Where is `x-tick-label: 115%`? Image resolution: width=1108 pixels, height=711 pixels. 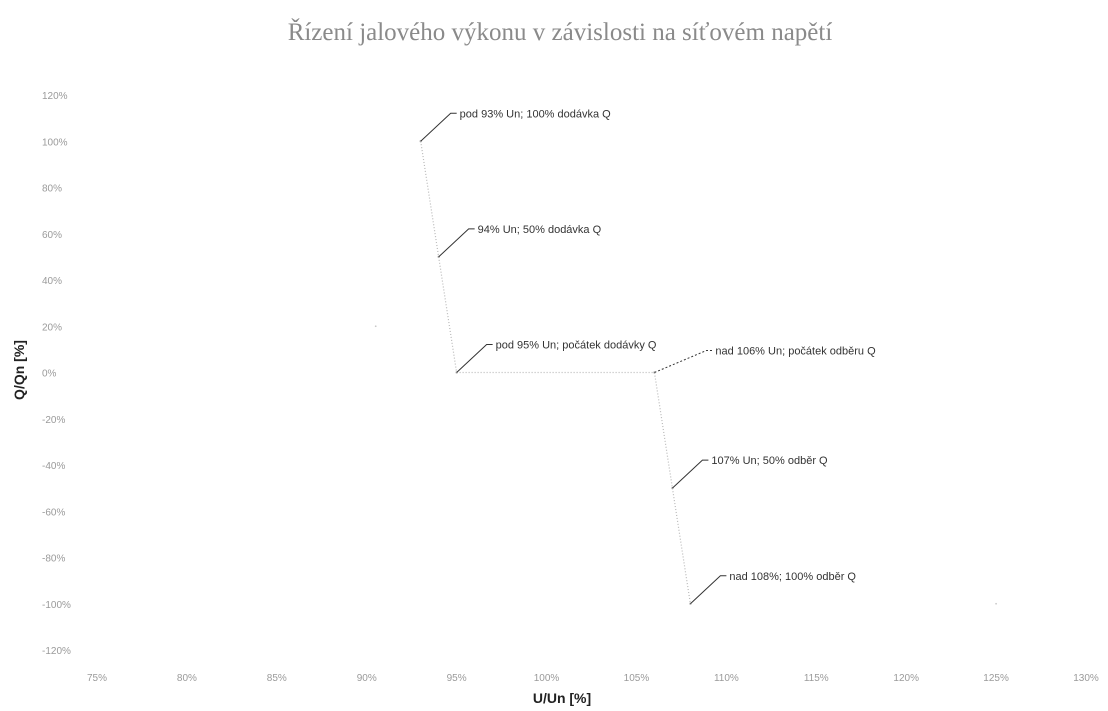 x-tick-label: 115% is located at coordinates (816, 678).